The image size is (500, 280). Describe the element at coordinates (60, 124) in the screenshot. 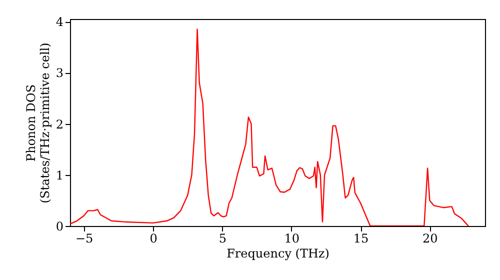

I see `y-tick-label: 2` at that location.